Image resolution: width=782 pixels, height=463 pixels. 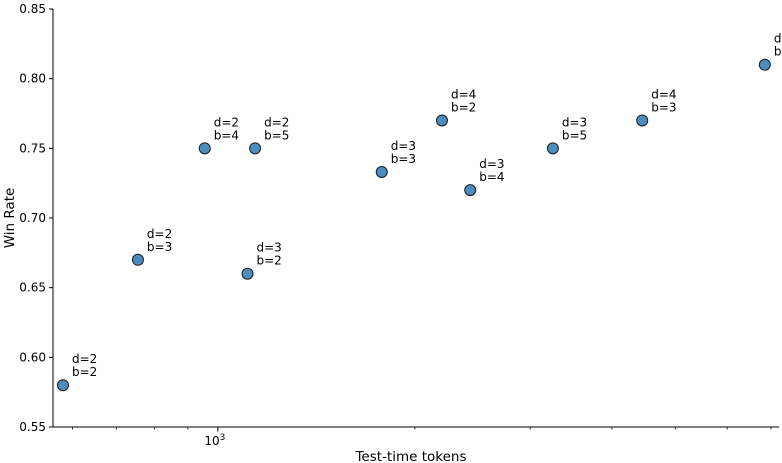 What do you see at coordinates (214, 440) in the screenshot?
I see `x-tick-label: 103` at bounding box center [214, 440].